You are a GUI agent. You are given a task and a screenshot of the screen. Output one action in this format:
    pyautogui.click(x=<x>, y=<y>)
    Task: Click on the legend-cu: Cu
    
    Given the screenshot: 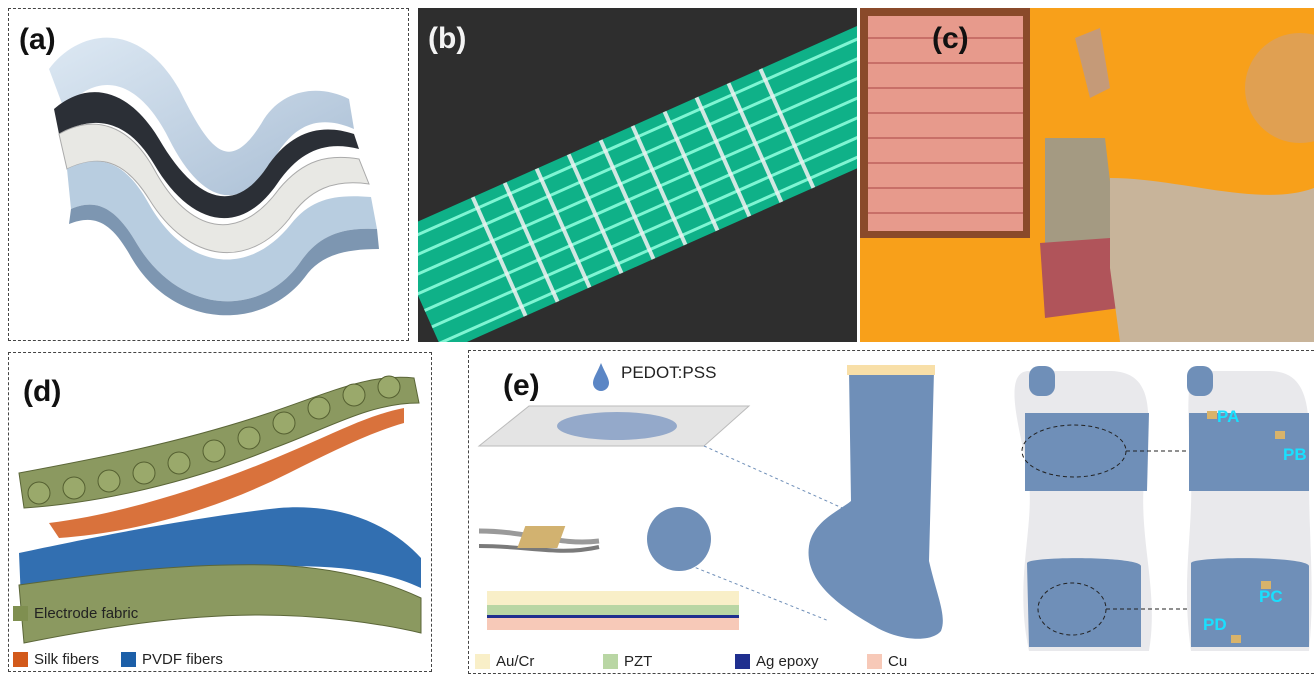 What is the action you would take?
    pyautogui.click(x=887, y=661)
    